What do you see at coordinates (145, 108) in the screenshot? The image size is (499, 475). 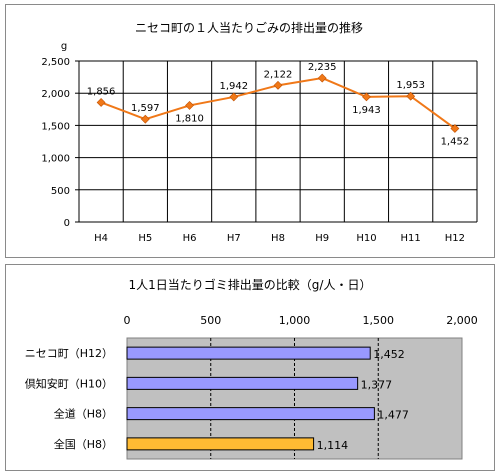 I see `data-label: 1,597` at bounding box center [145, 108].